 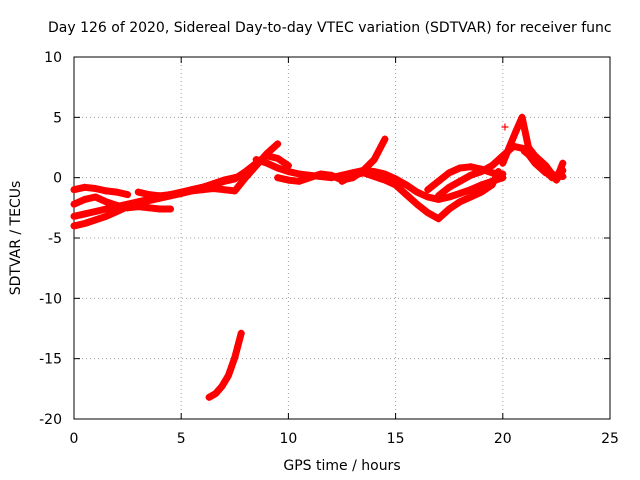 I want to click on x-tick-label: 0, so click(x=74, y=439).